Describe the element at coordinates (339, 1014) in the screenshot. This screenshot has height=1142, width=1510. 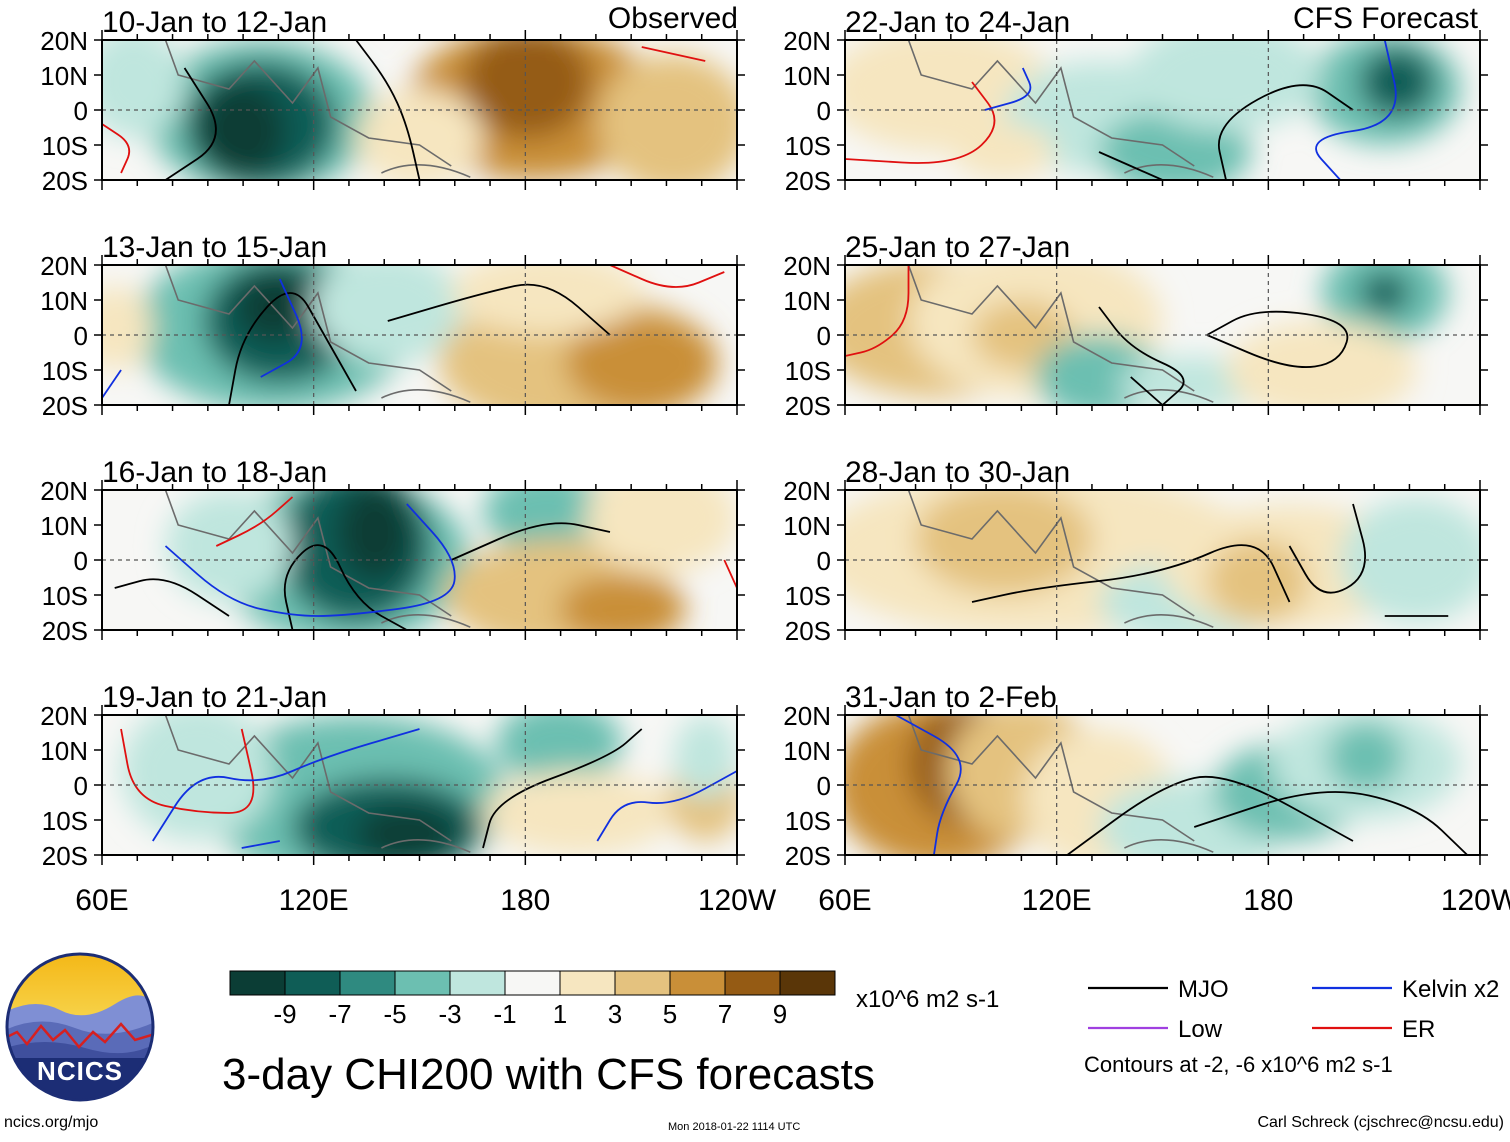
I see `colorbar-tick-label: -7` at that location.